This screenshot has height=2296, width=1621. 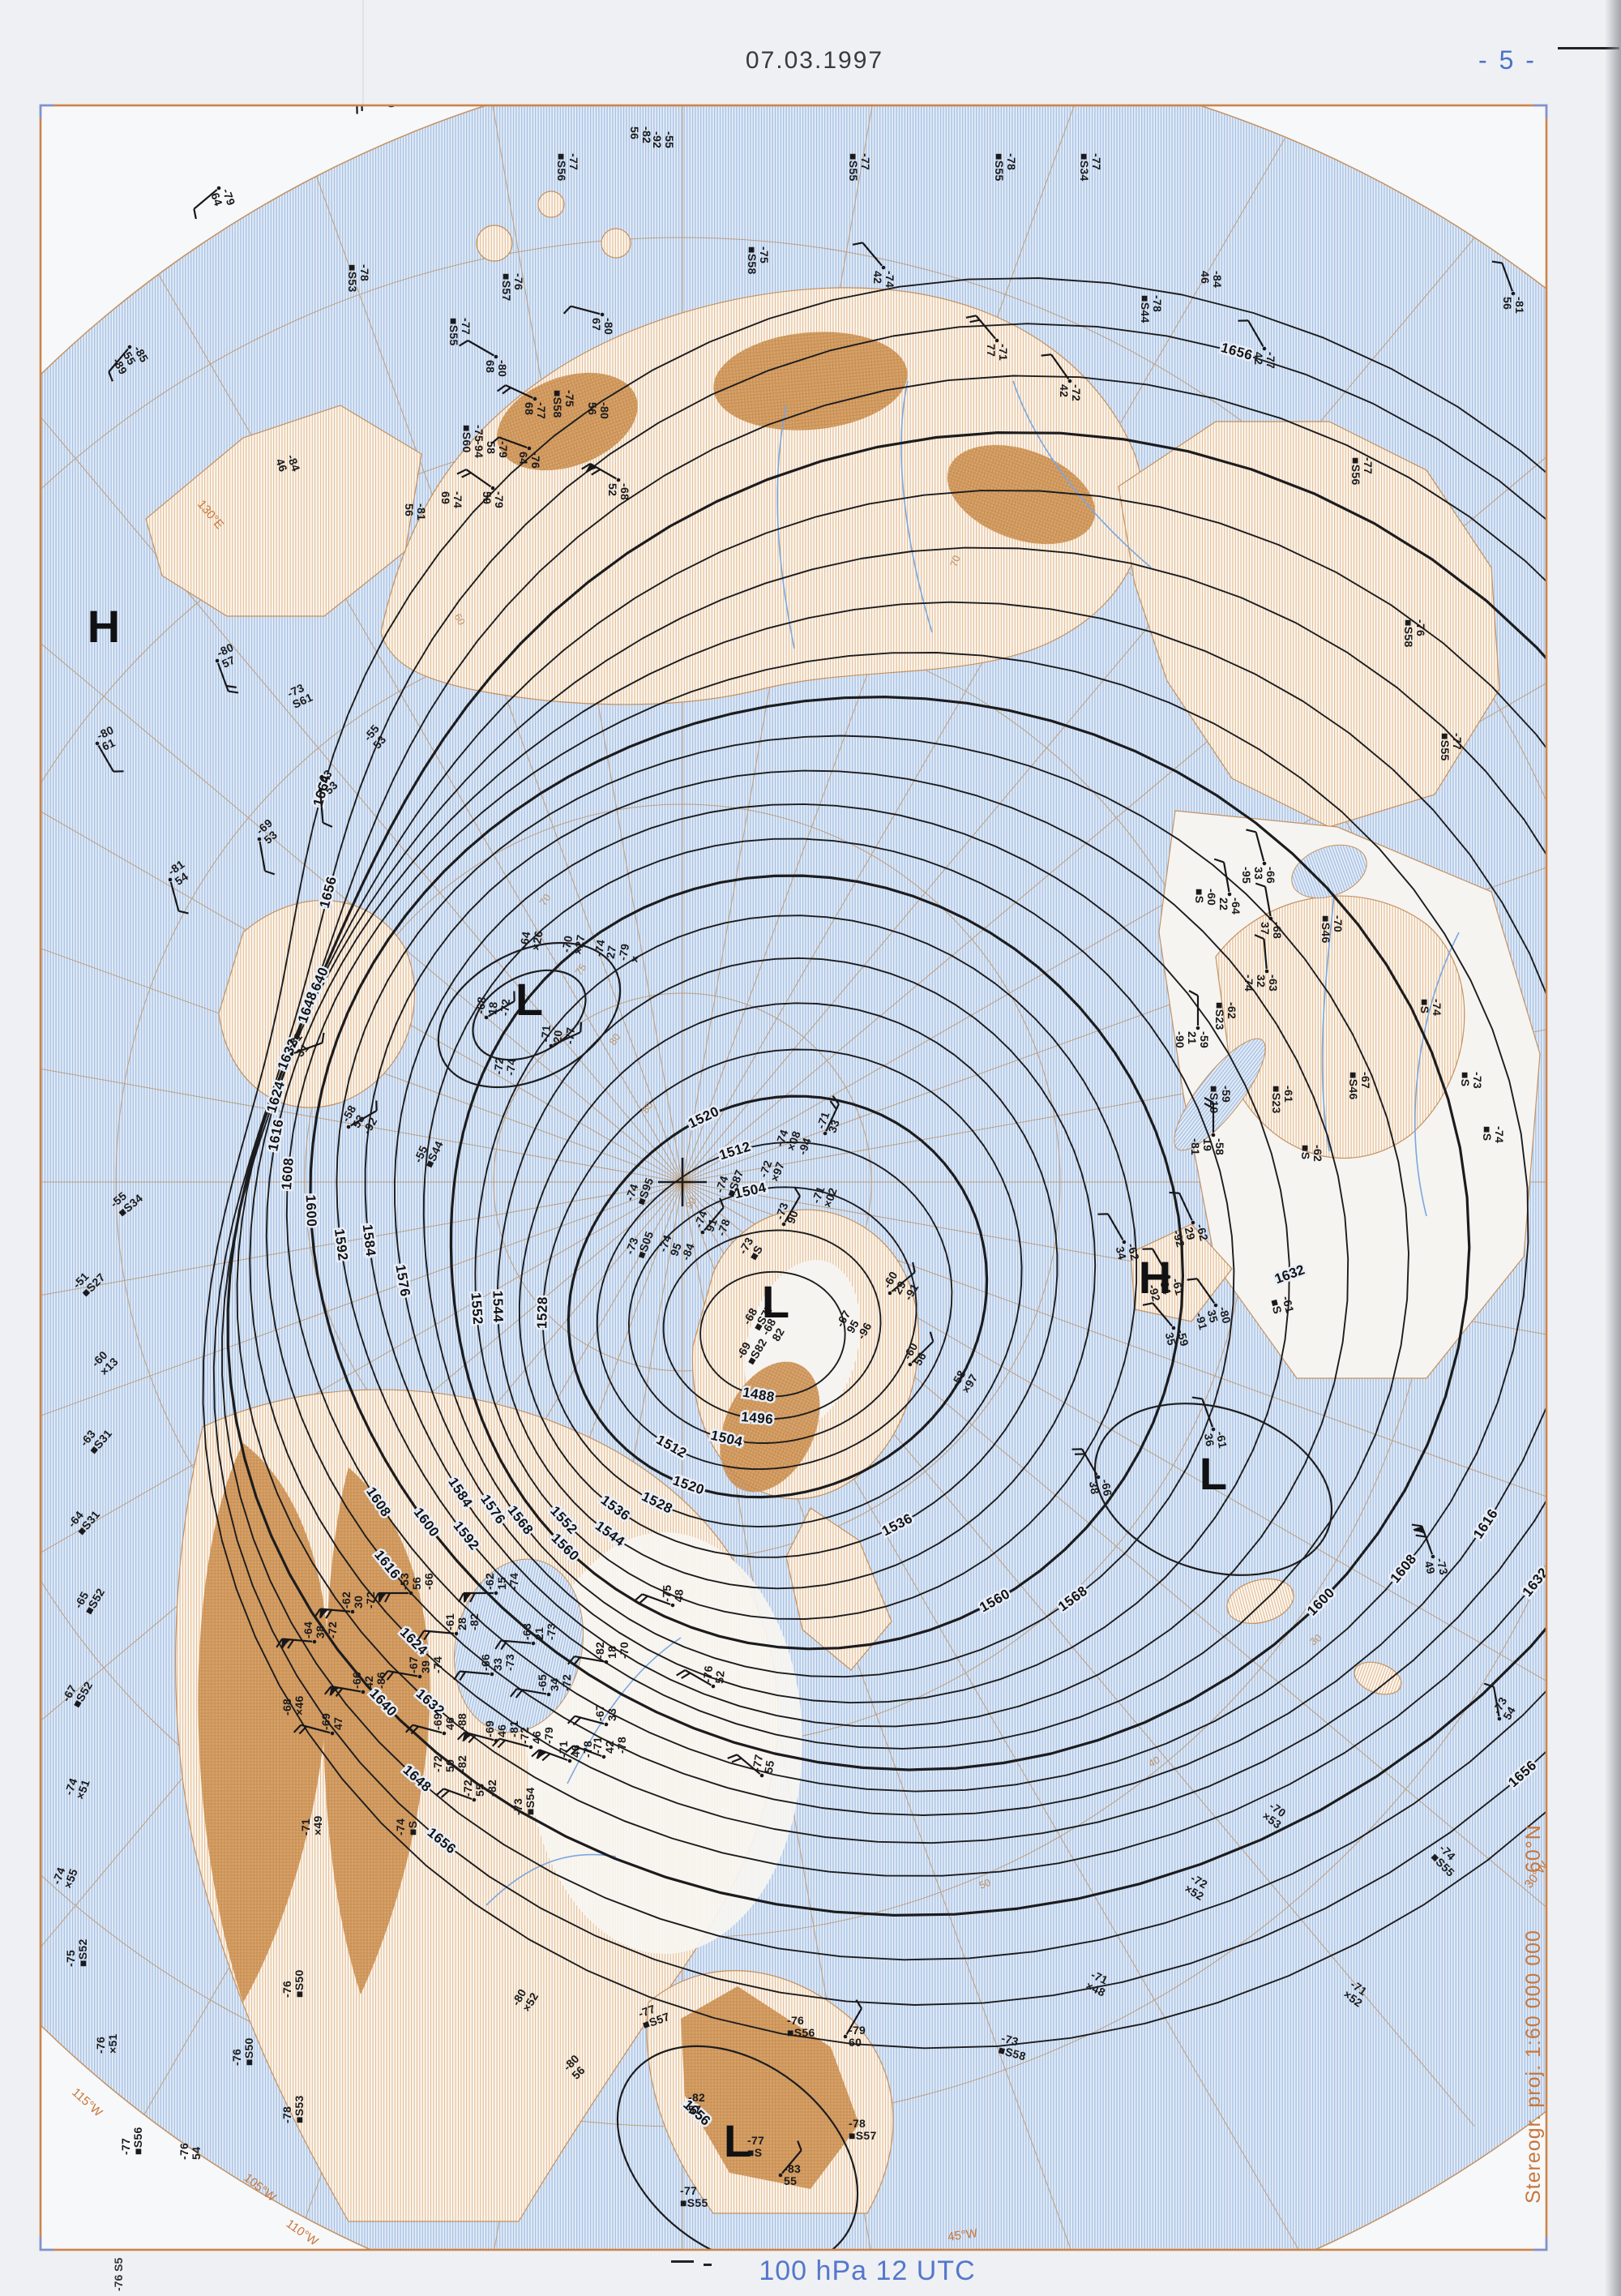 I want to click on station-temperature: -80, so click(x=608, y=327).